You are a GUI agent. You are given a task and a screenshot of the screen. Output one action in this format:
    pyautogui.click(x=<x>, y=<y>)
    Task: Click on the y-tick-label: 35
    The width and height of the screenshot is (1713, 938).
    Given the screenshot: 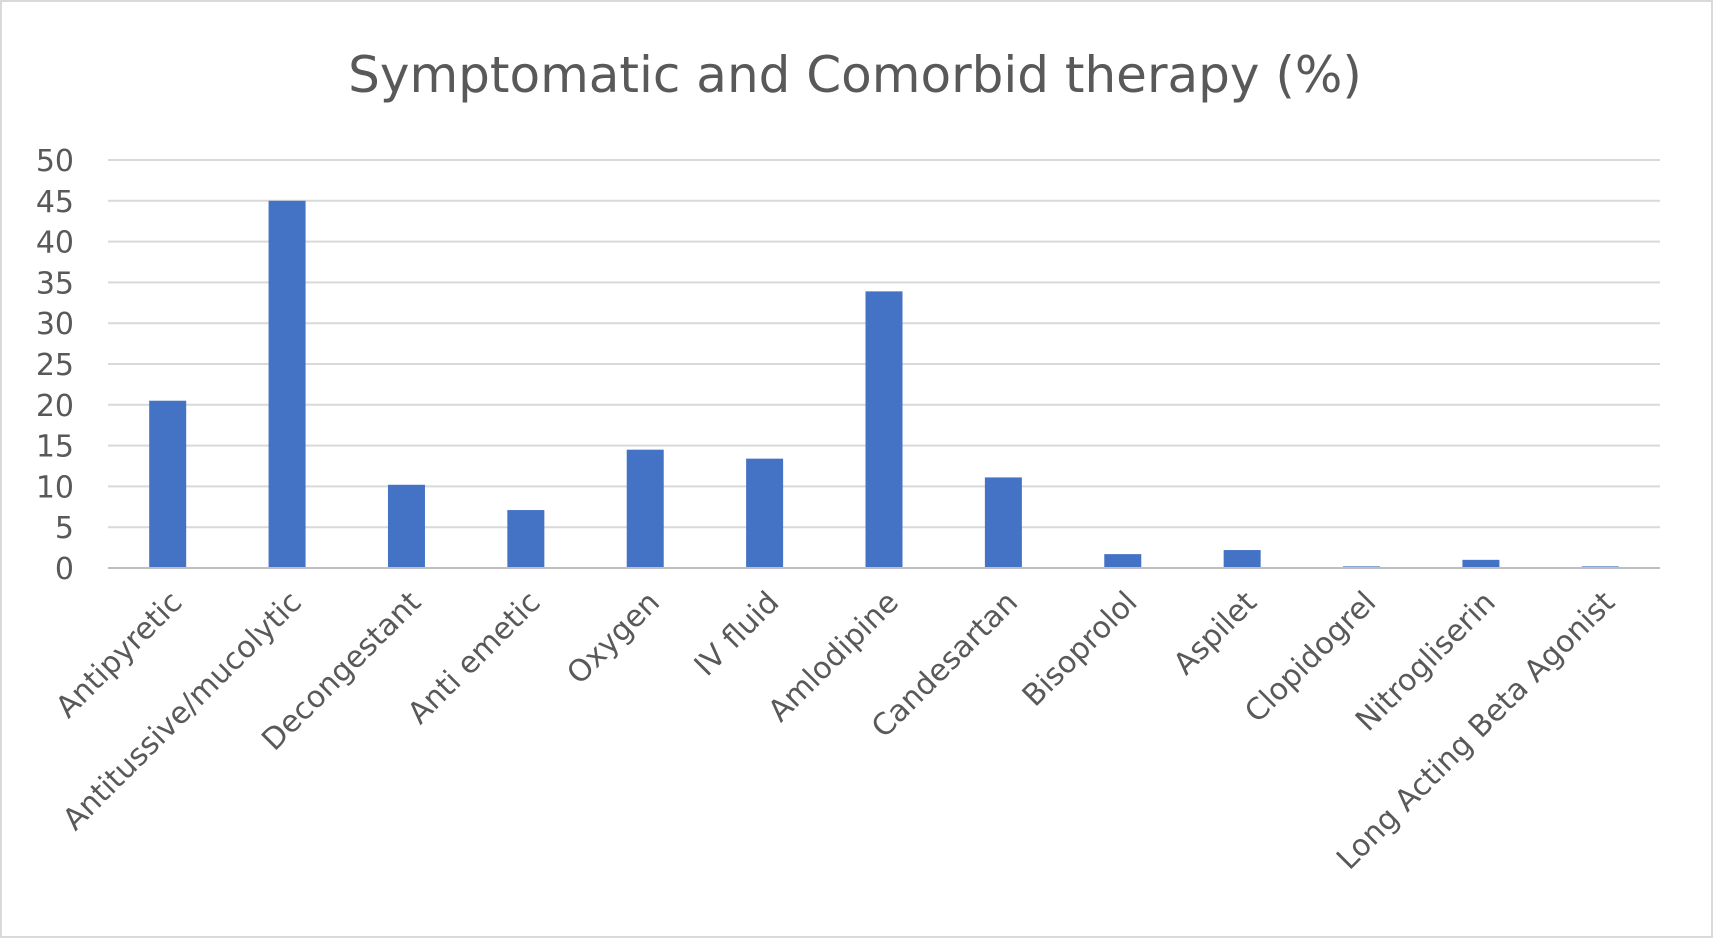 What is the action you would take?
    pyautogui.click(x=55, y=283)
    